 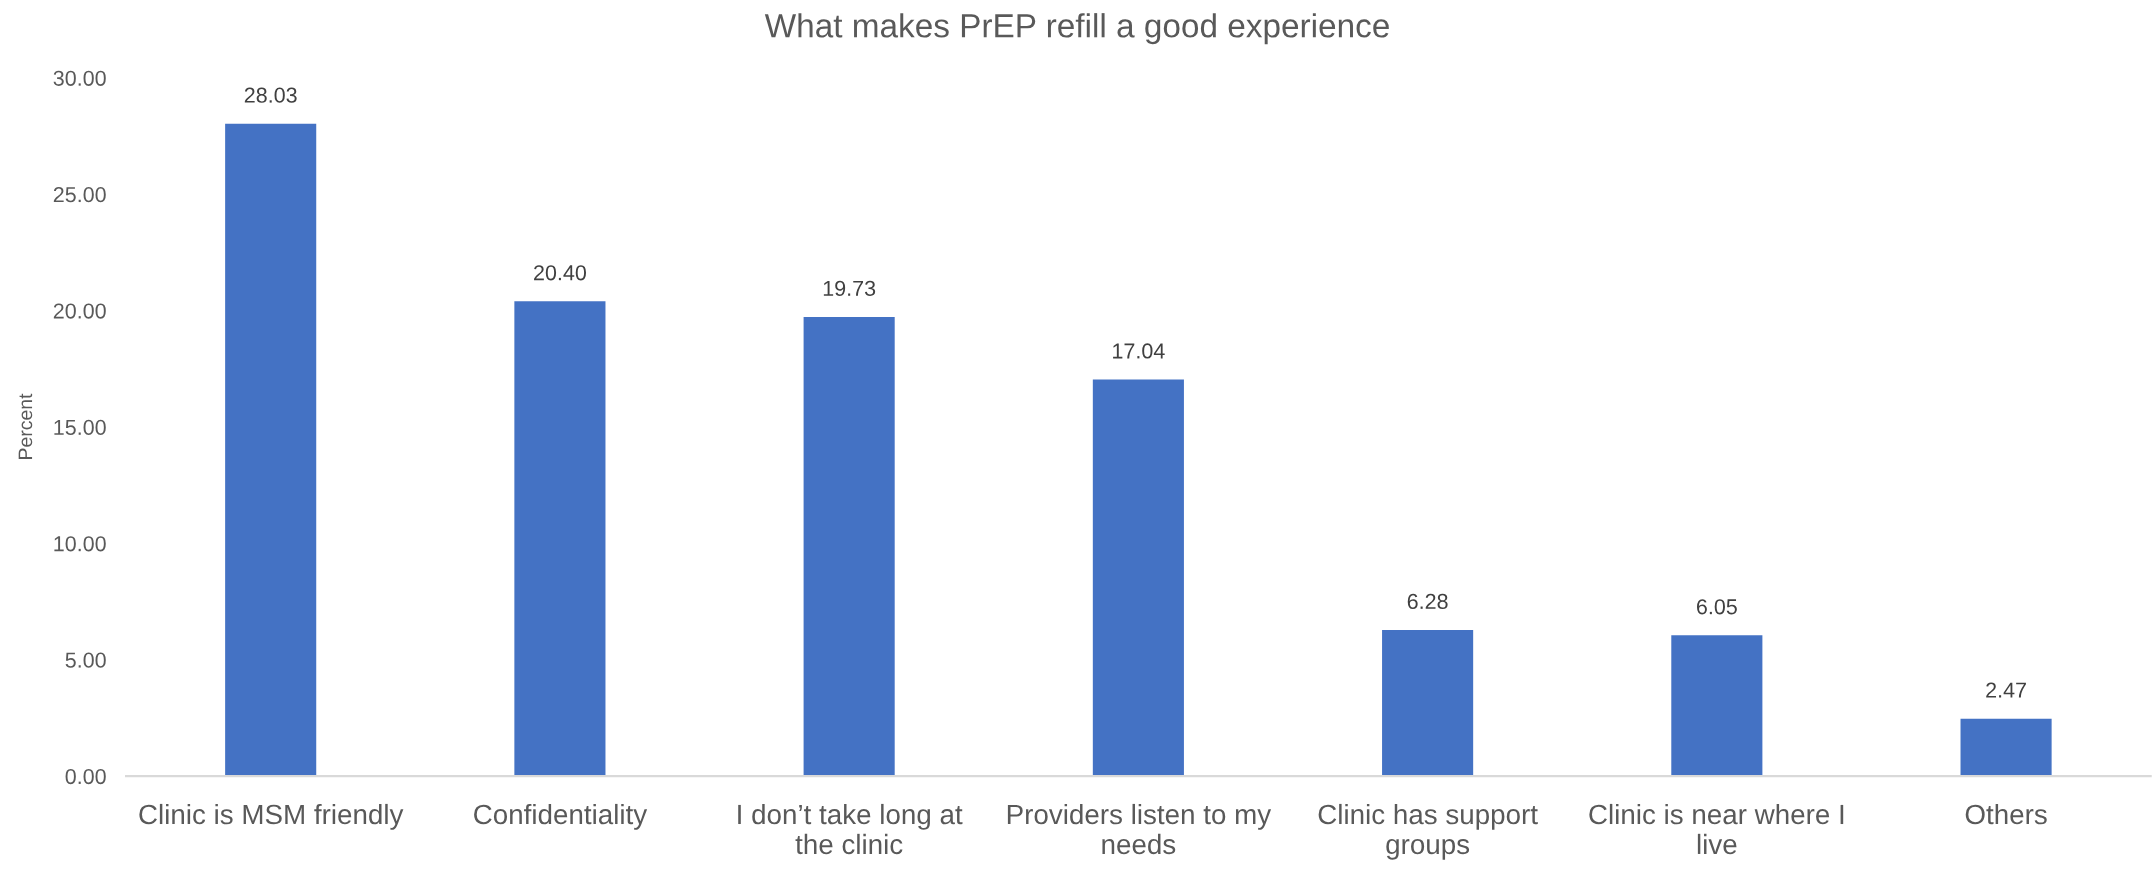 I want to click on data-label: 6.05, so click(x=1716, y=607).